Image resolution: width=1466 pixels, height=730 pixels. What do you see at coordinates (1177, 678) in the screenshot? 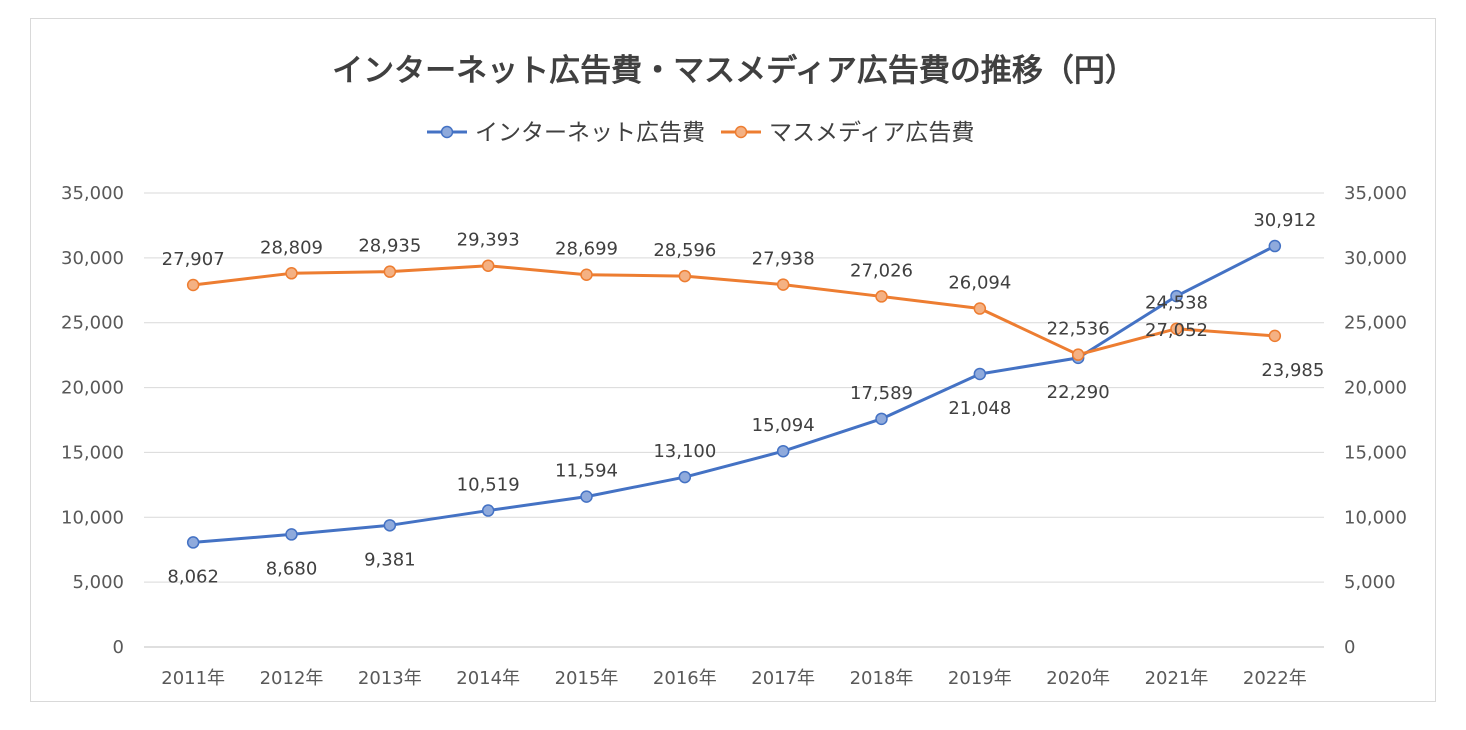
I see `x-tick-label: 2021年` at bounding box center [1177, 678].